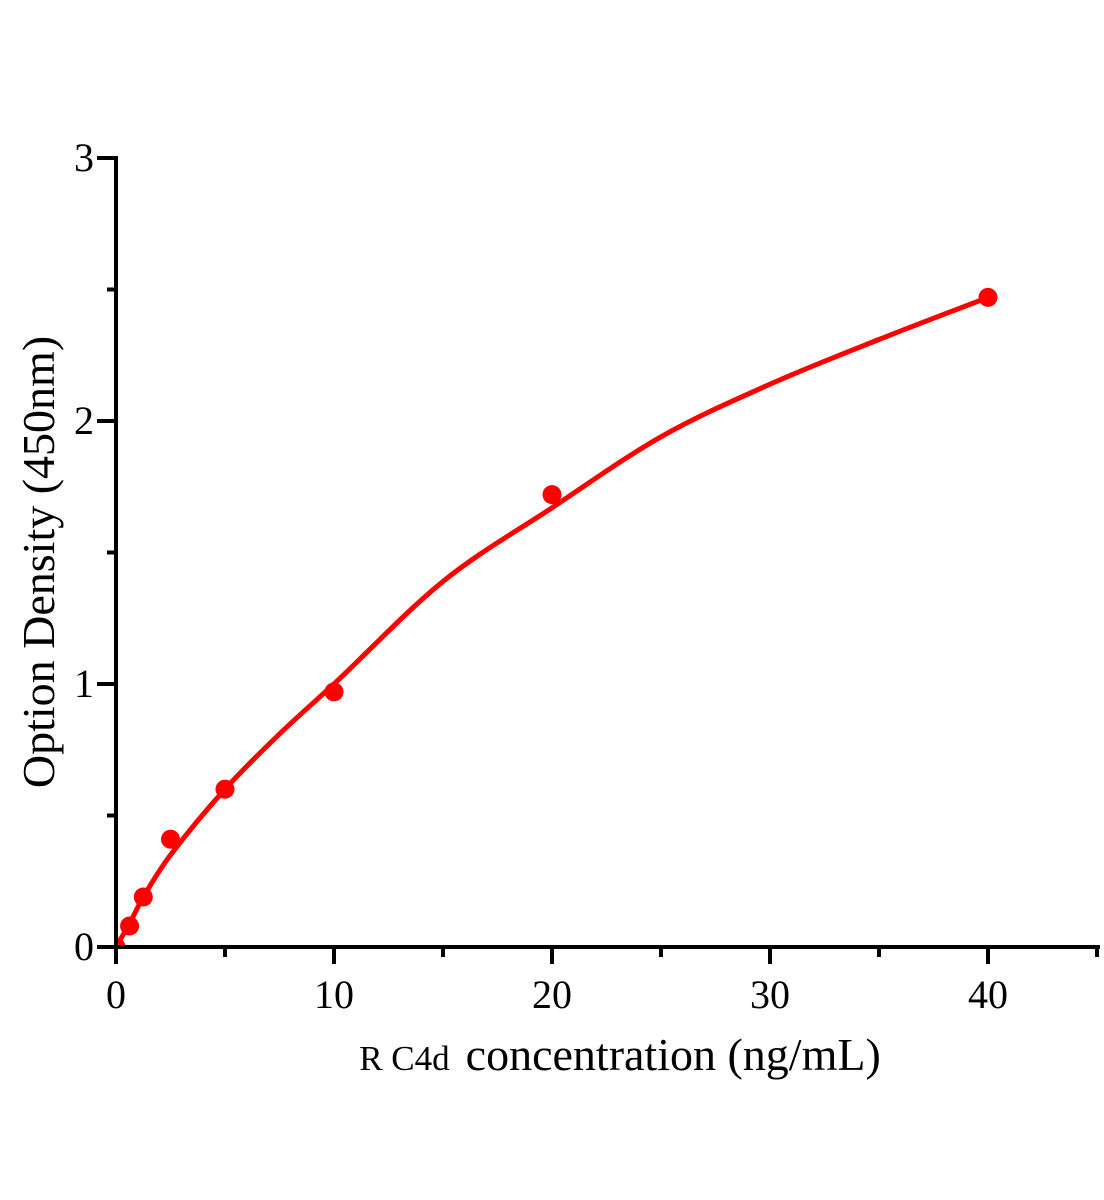 The height and width of the screenshot is (1200, 1104). I want to click on x-axis-title-prefix: R C4d, so click(404, 1058).